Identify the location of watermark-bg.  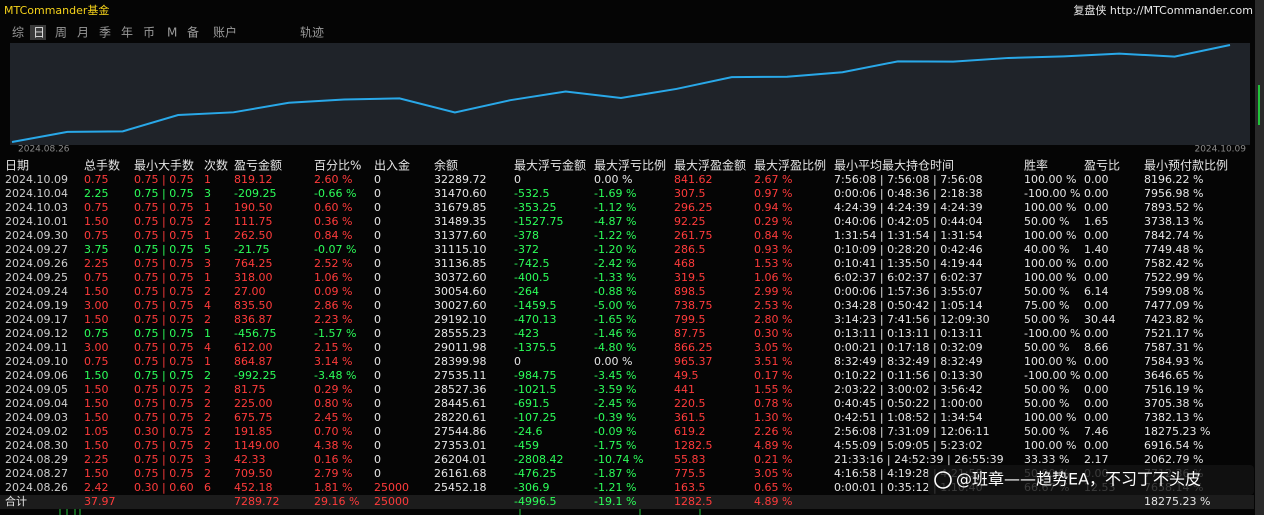
(1091, 480).